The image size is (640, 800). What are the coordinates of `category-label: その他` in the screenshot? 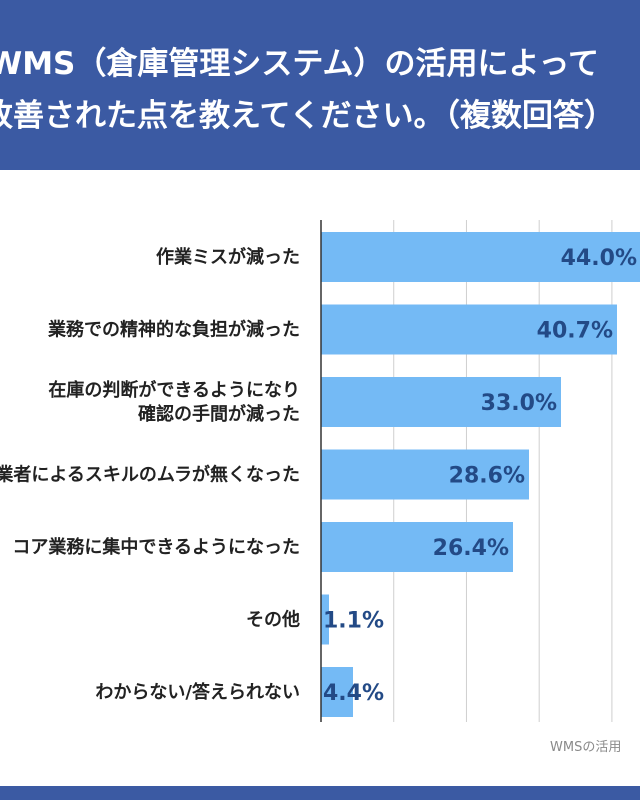 It's located at (273, 620).